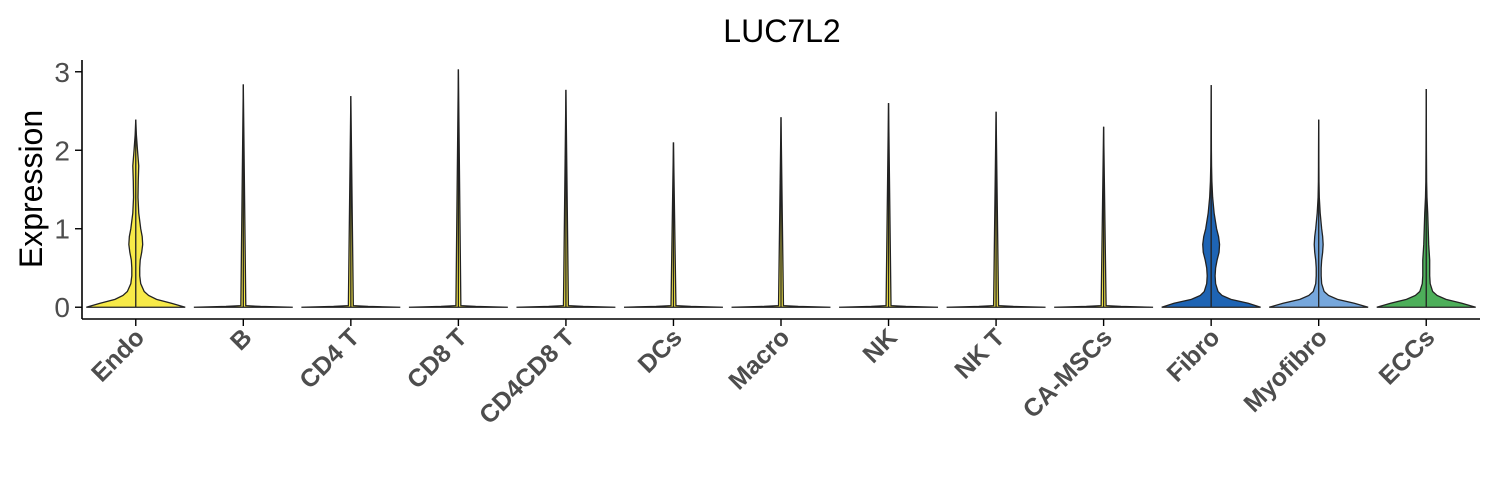 Image resolution: width=1500 pixels, height=500 pixels. What do you see at coordinates (1193, 355) in the screenshot?
I see `x-tick-label-fibro: Fibro` at bounding box center [1193, 355].